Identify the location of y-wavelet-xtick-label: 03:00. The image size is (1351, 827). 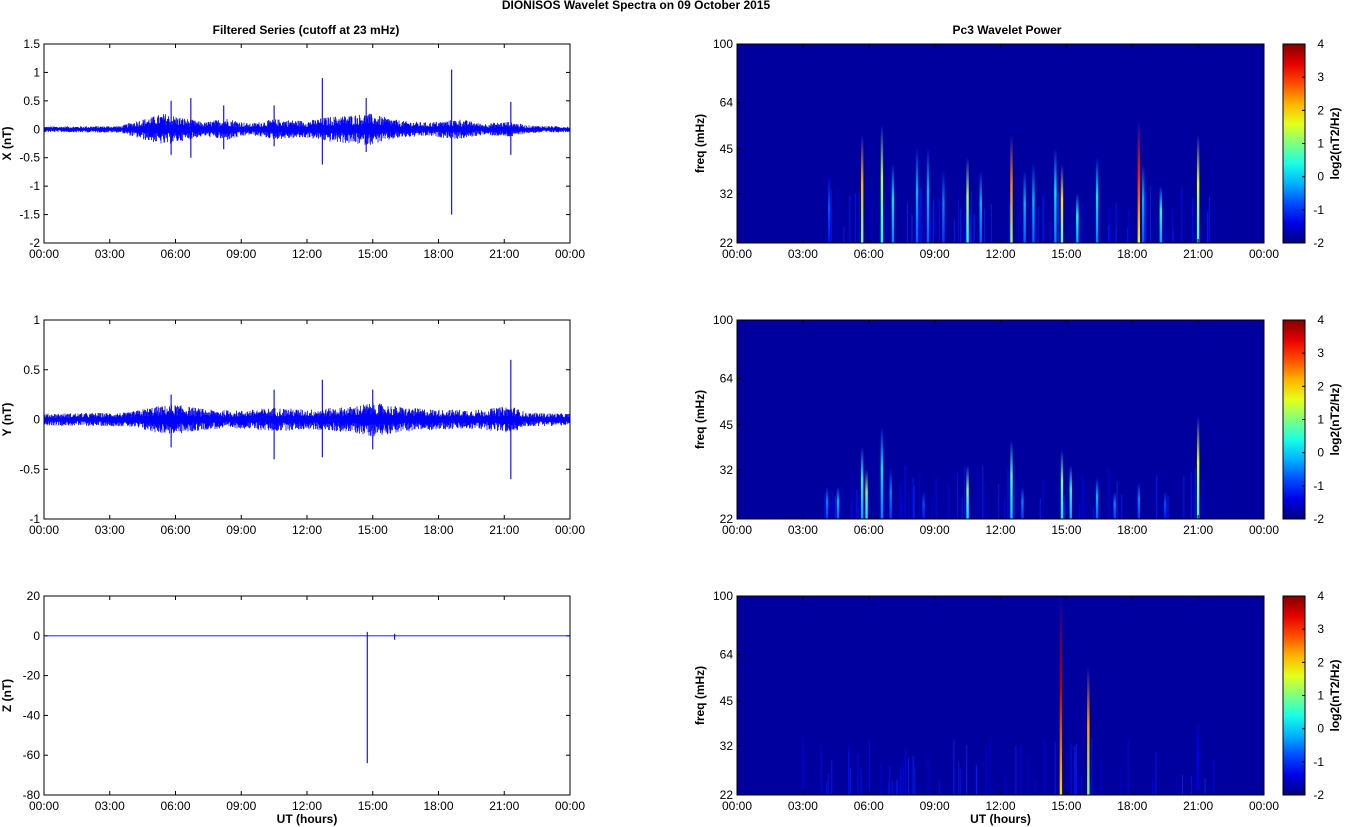
(803, 530).